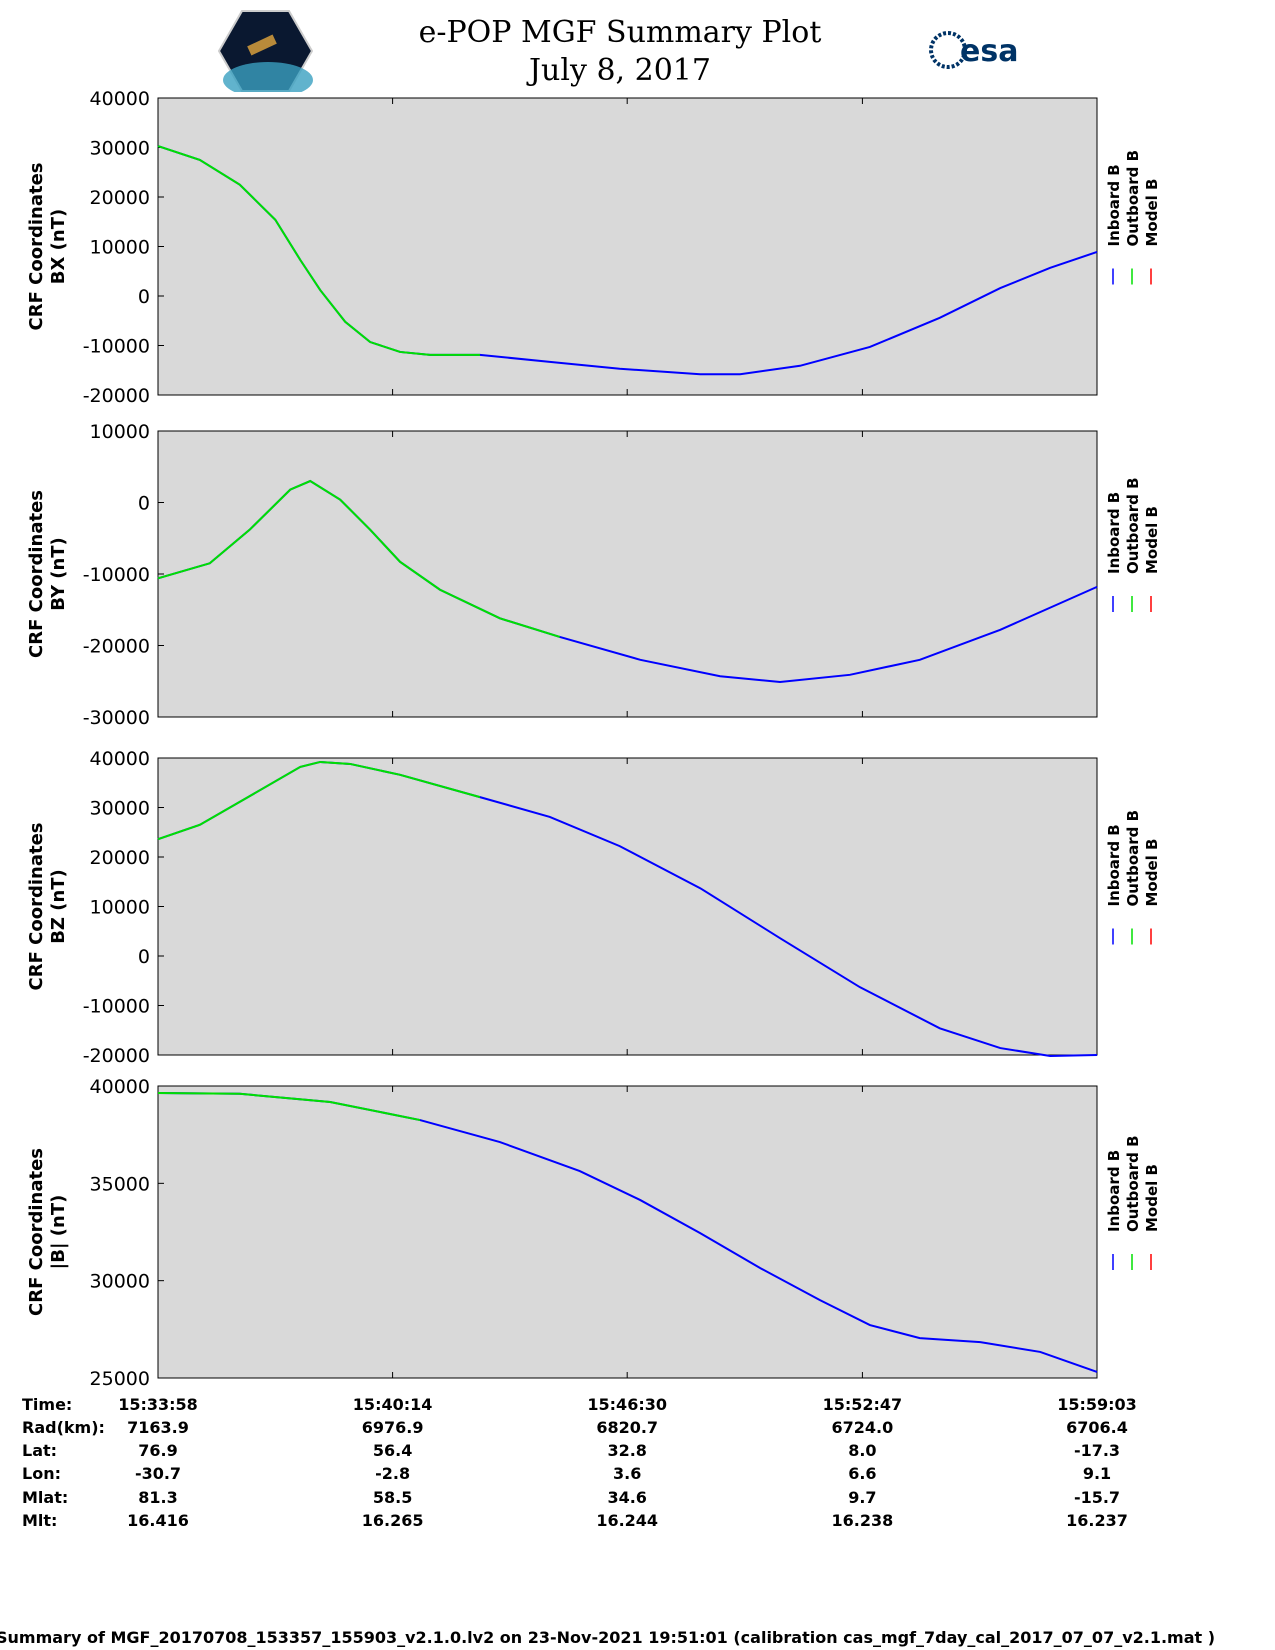 The width and height of the screenshot is (1275, 1650). What do you see at coordinates (1097, 1404) in the screenshot?
I see `table-cell: 15:59:03` at bounding box center [1097, 1404].